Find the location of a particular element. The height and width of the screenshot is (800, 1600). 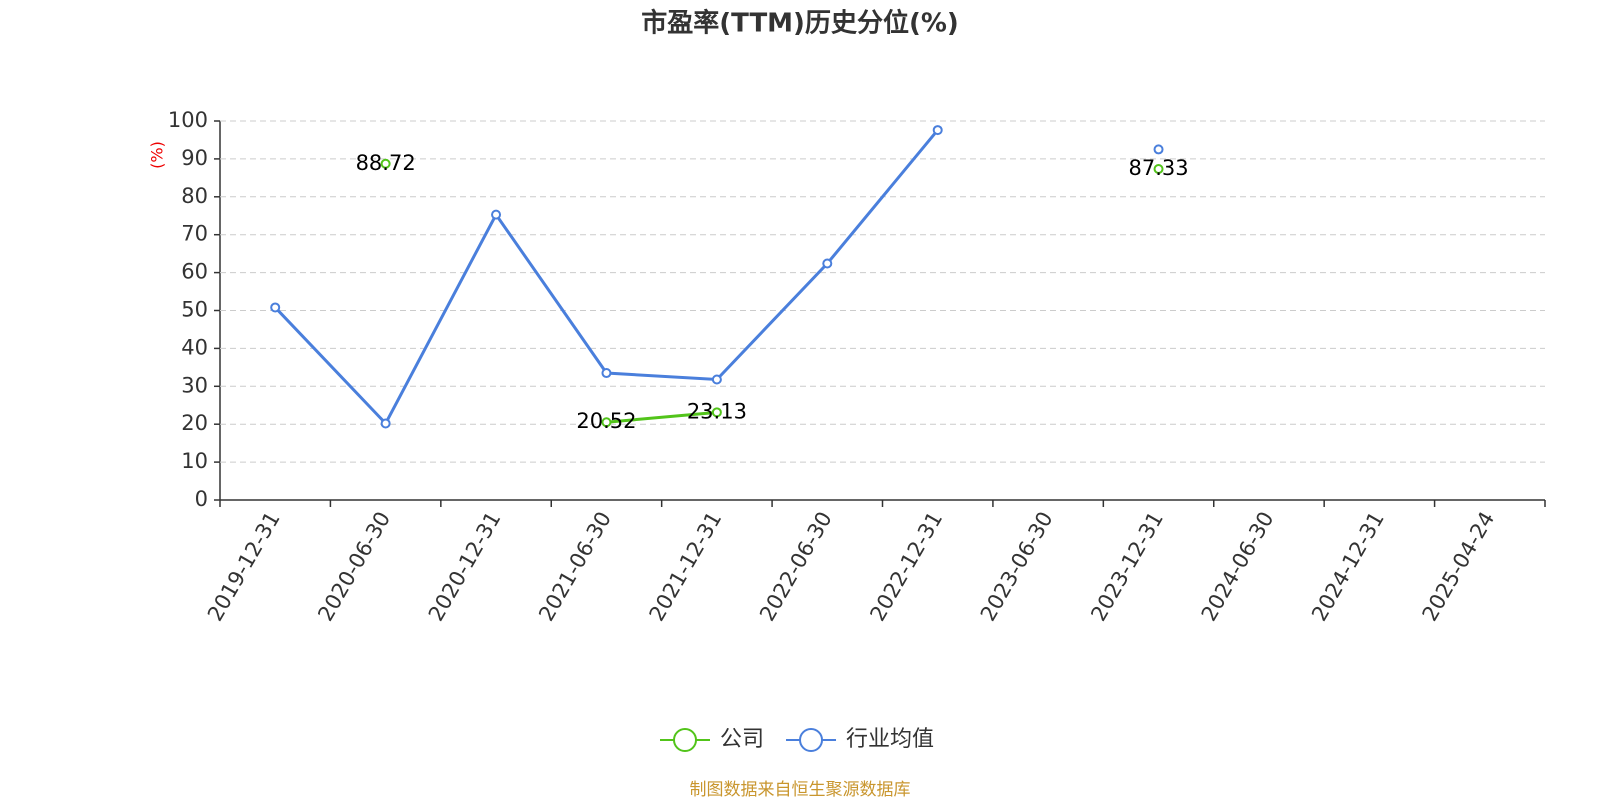

series-line is located at coordinates (882, 295).